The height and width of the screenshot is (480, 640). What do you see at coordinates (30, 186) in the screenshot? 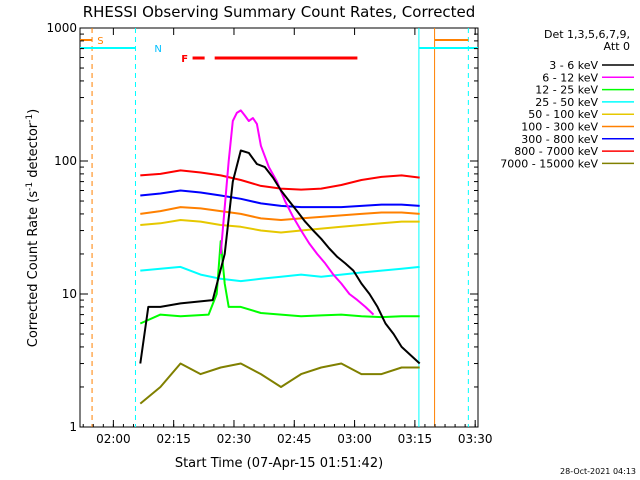
I see `y-axis-label-sup1: -1` at bounding box center [30, 186].